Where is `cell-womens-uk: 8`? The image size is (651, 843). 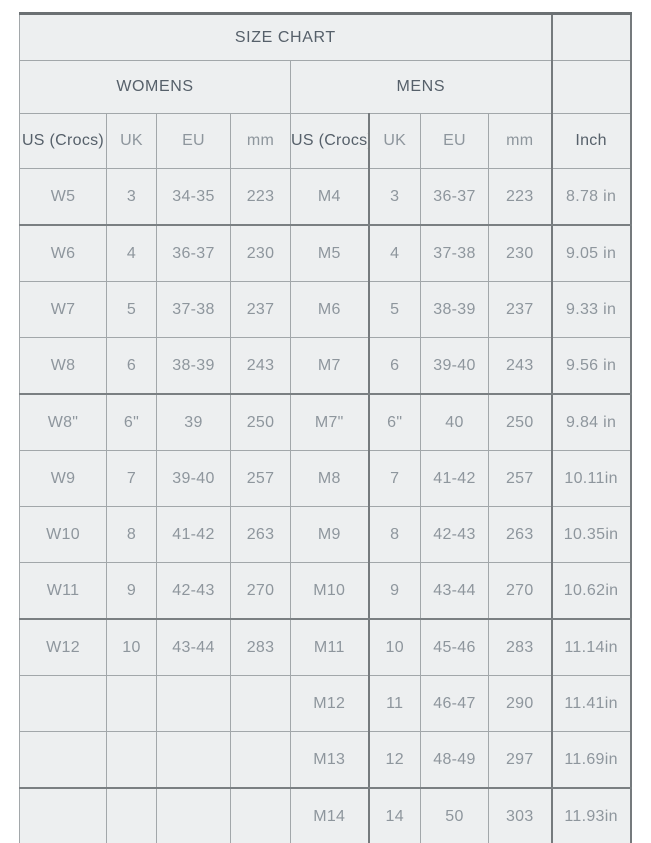 cell-womens-uk: 8 is located at coordinates (131, 534).